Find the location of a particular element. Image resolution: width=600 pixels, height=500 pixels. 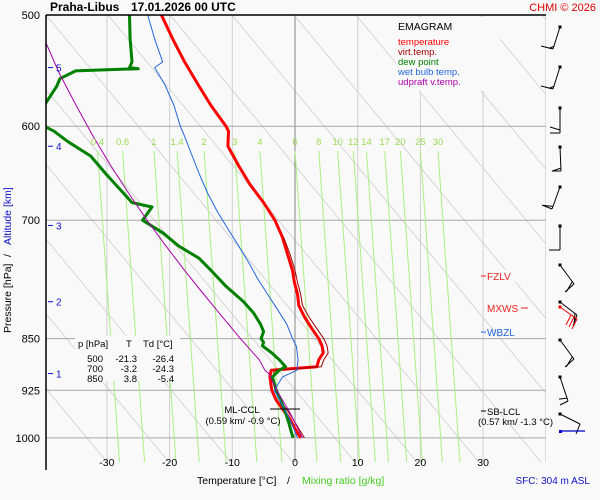

x-axis-label: Temperature [°C] is located at coordinates (237, 481).